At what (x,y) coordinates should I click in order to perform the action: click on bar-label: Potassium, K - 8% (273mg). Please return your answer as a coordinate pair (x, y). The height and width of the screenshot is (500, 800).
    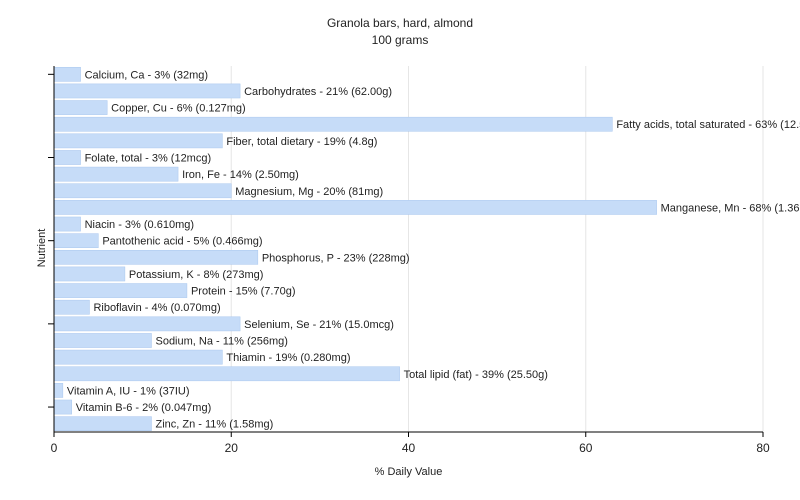
    Looking at the image, I should click on (196, 275).